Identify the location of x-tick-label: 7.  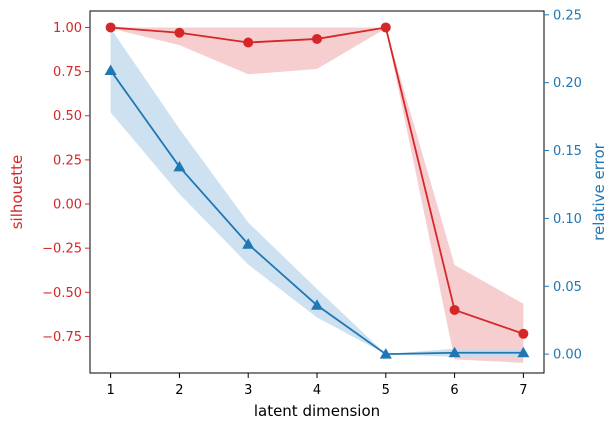
(523, 390).